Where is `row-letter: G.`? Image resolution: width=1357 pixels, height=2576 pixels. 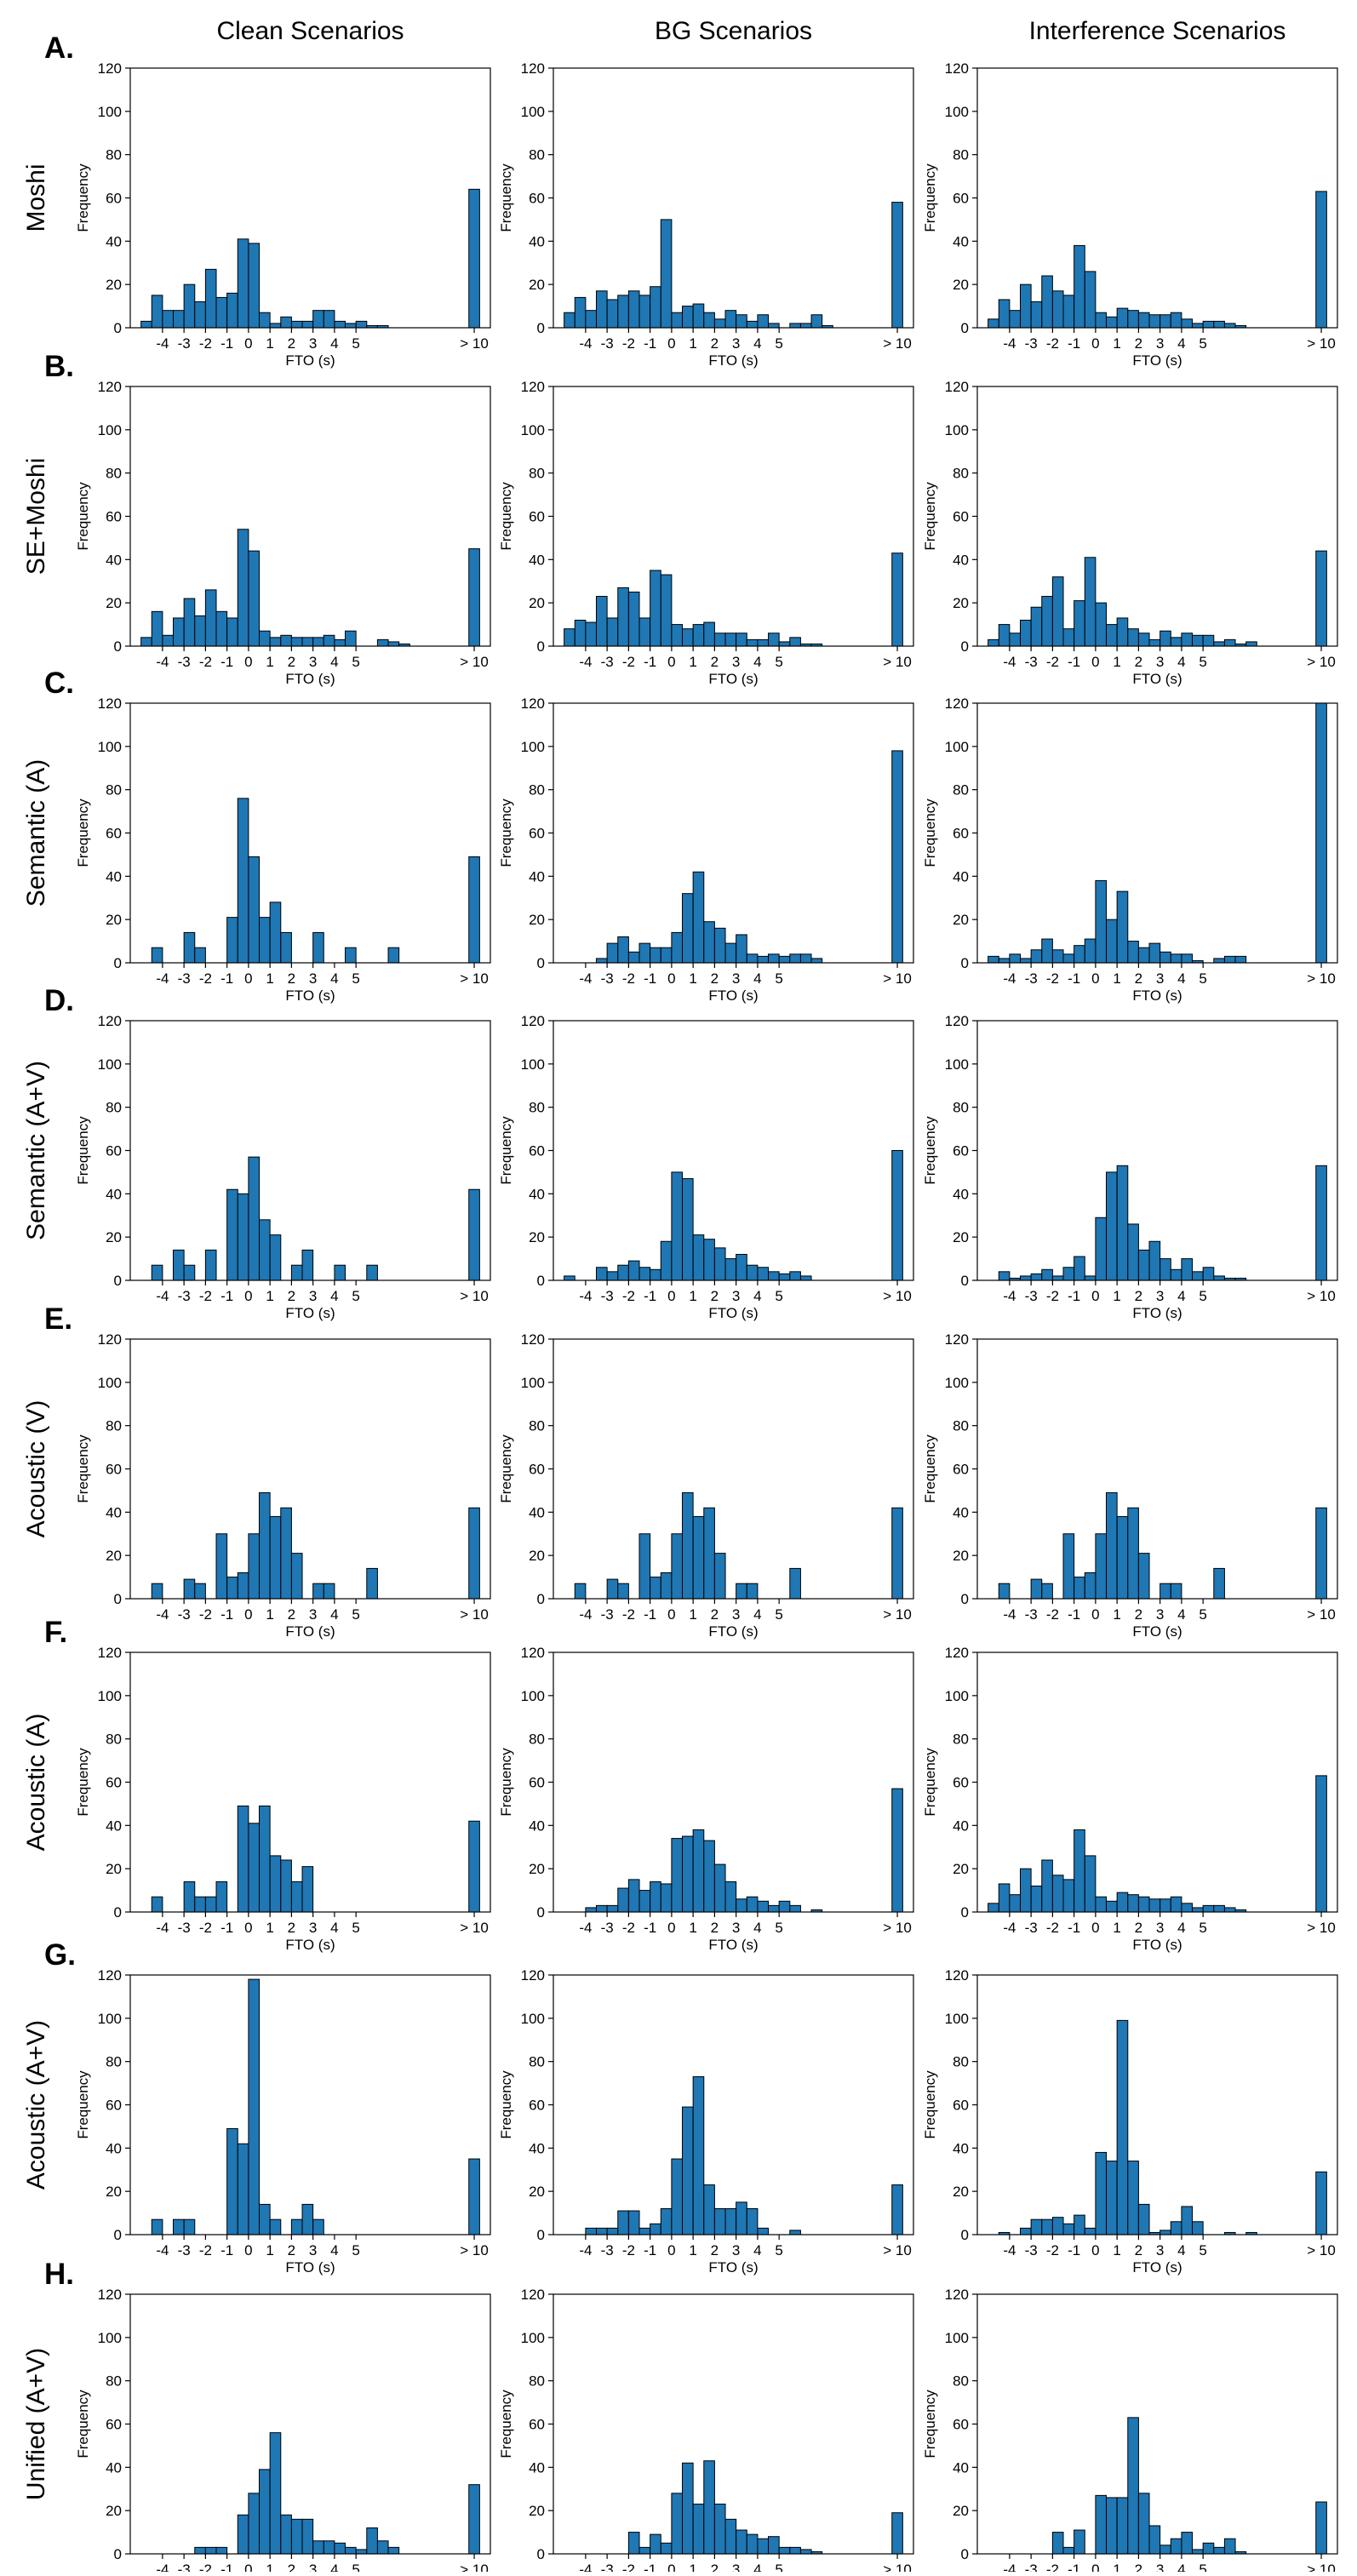
row-letter: G. is located at coordinates (60, 1955).